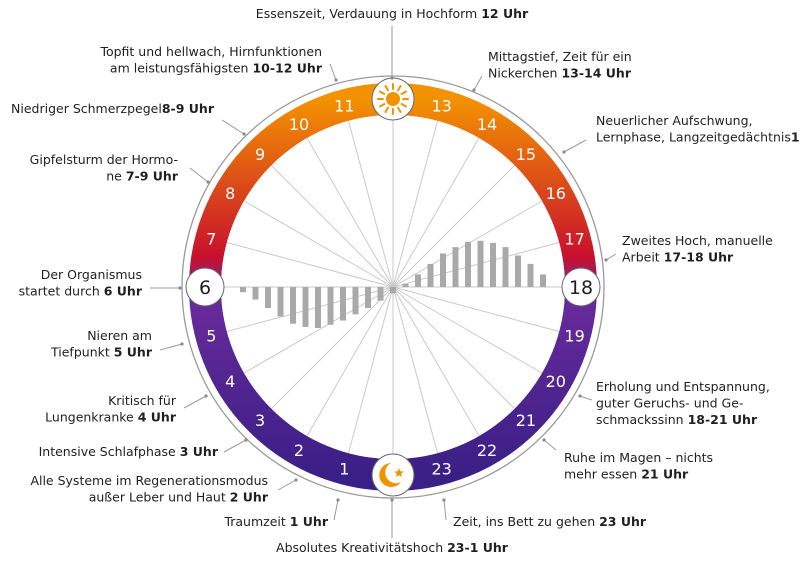  What do you see at coordinates (101, 344) in the screenshot?
I see `annotation-5: Nieren am Tiefpunkt 5 Uhr` at bounding box center [101, 344].